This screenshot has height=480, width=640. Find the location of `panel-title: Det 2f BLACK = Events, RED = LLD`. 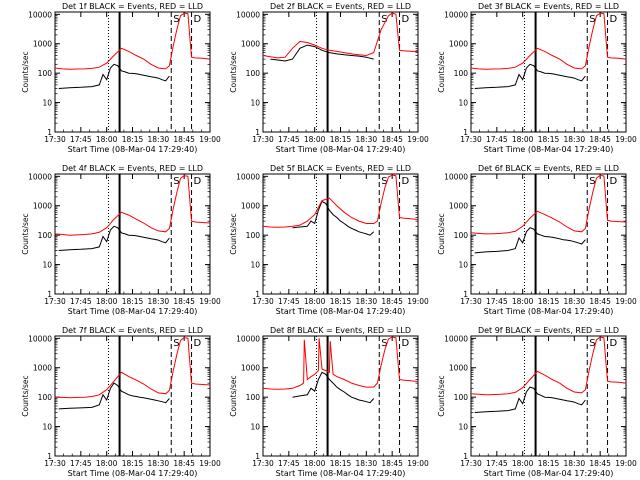

panel-title: Det 2f BLACK = Events, RED = LLD is located at coordinates (340, 6).